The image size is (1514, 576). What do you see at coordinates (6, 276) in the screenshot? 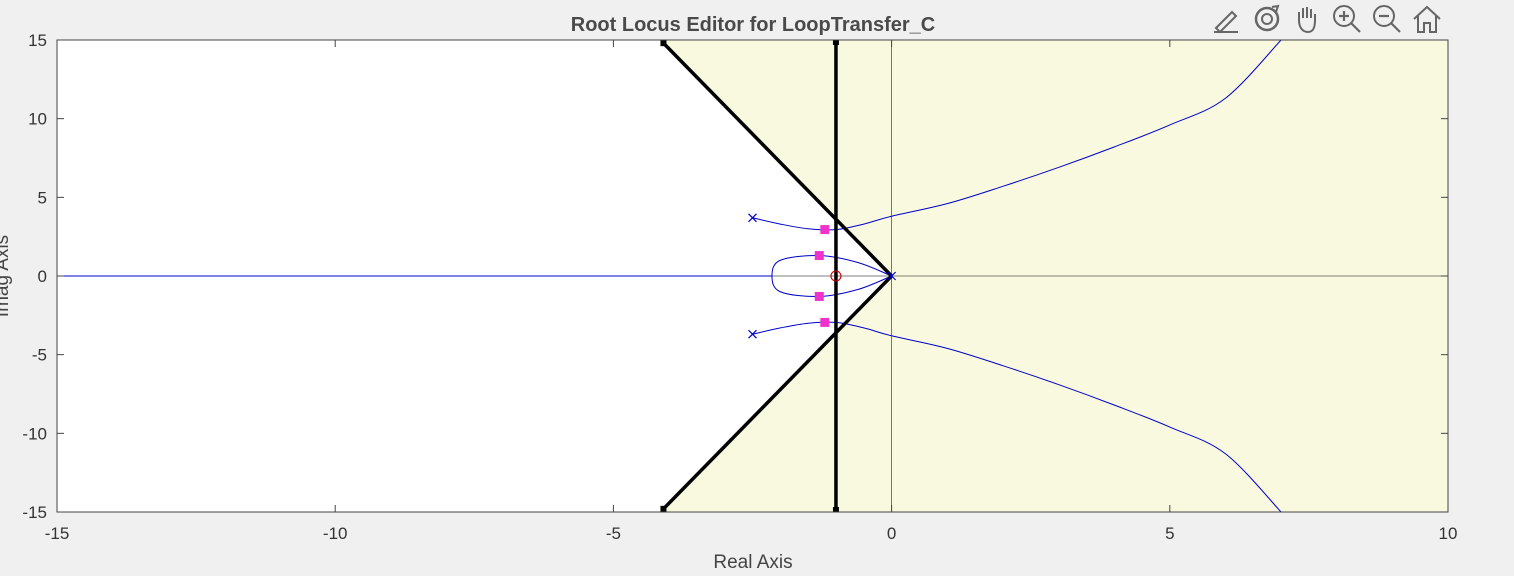
I see `y-axis-label: Imag Axis` at bounding box center [6, 276].